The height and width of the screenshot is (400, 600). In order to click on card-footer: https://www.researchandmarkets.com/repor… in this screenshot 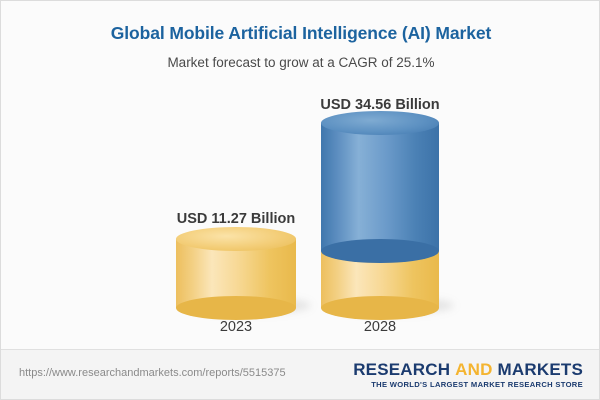, I will do `click(300, 374)`.